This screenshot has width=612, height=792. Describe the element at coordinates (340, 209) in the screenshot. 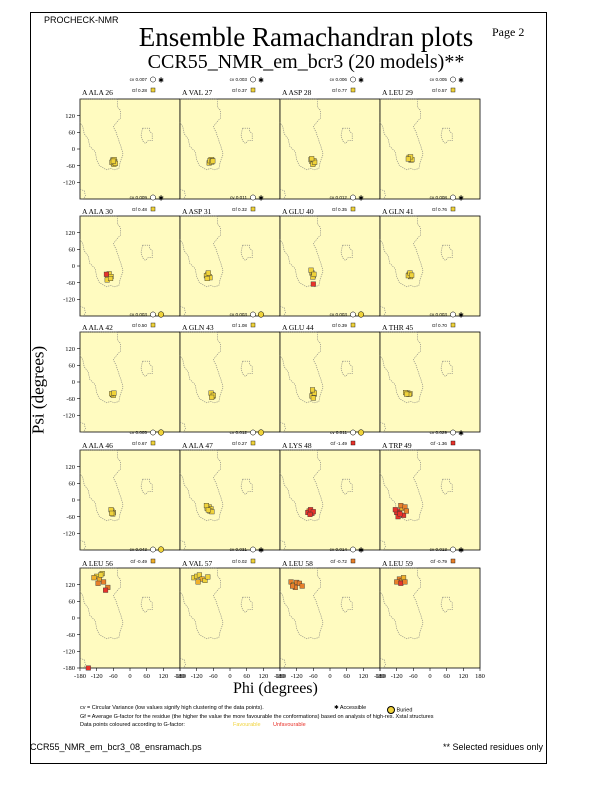

I see `gf-value: Gf 0.35` at that location.